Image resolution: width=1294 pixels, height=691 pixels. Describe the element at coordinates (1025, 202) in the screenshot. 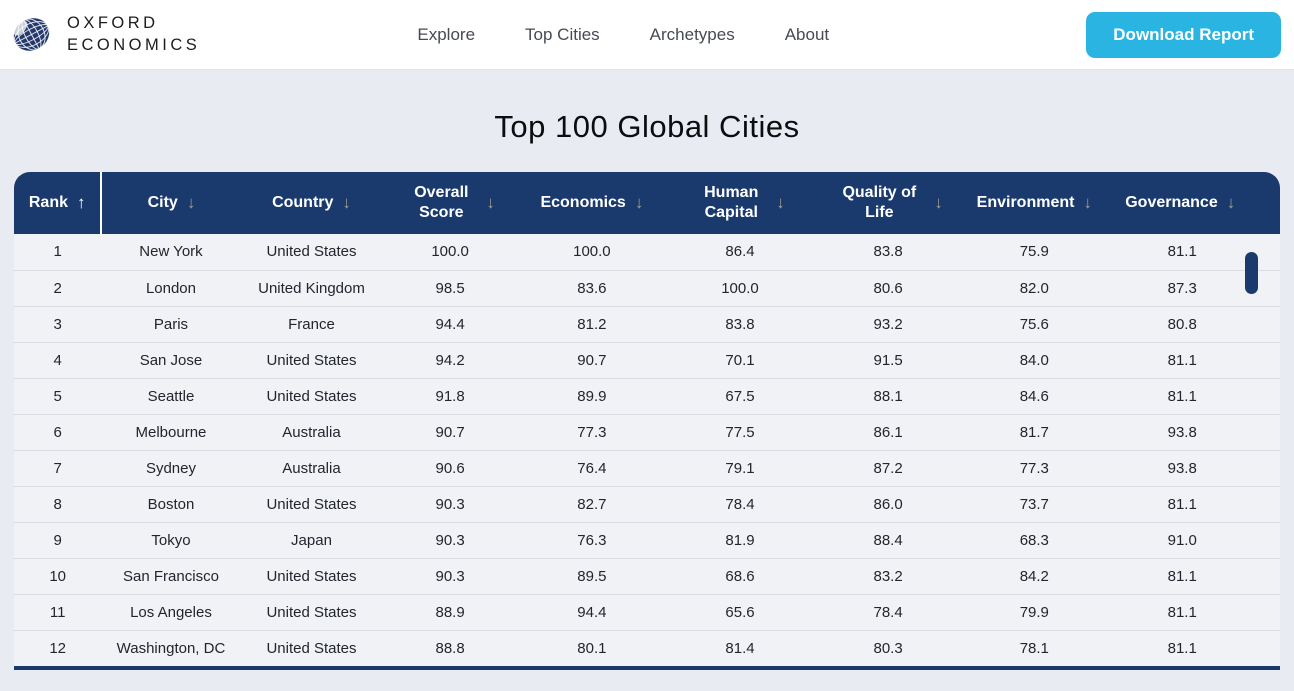

I see `column-label: Environment` at that location.